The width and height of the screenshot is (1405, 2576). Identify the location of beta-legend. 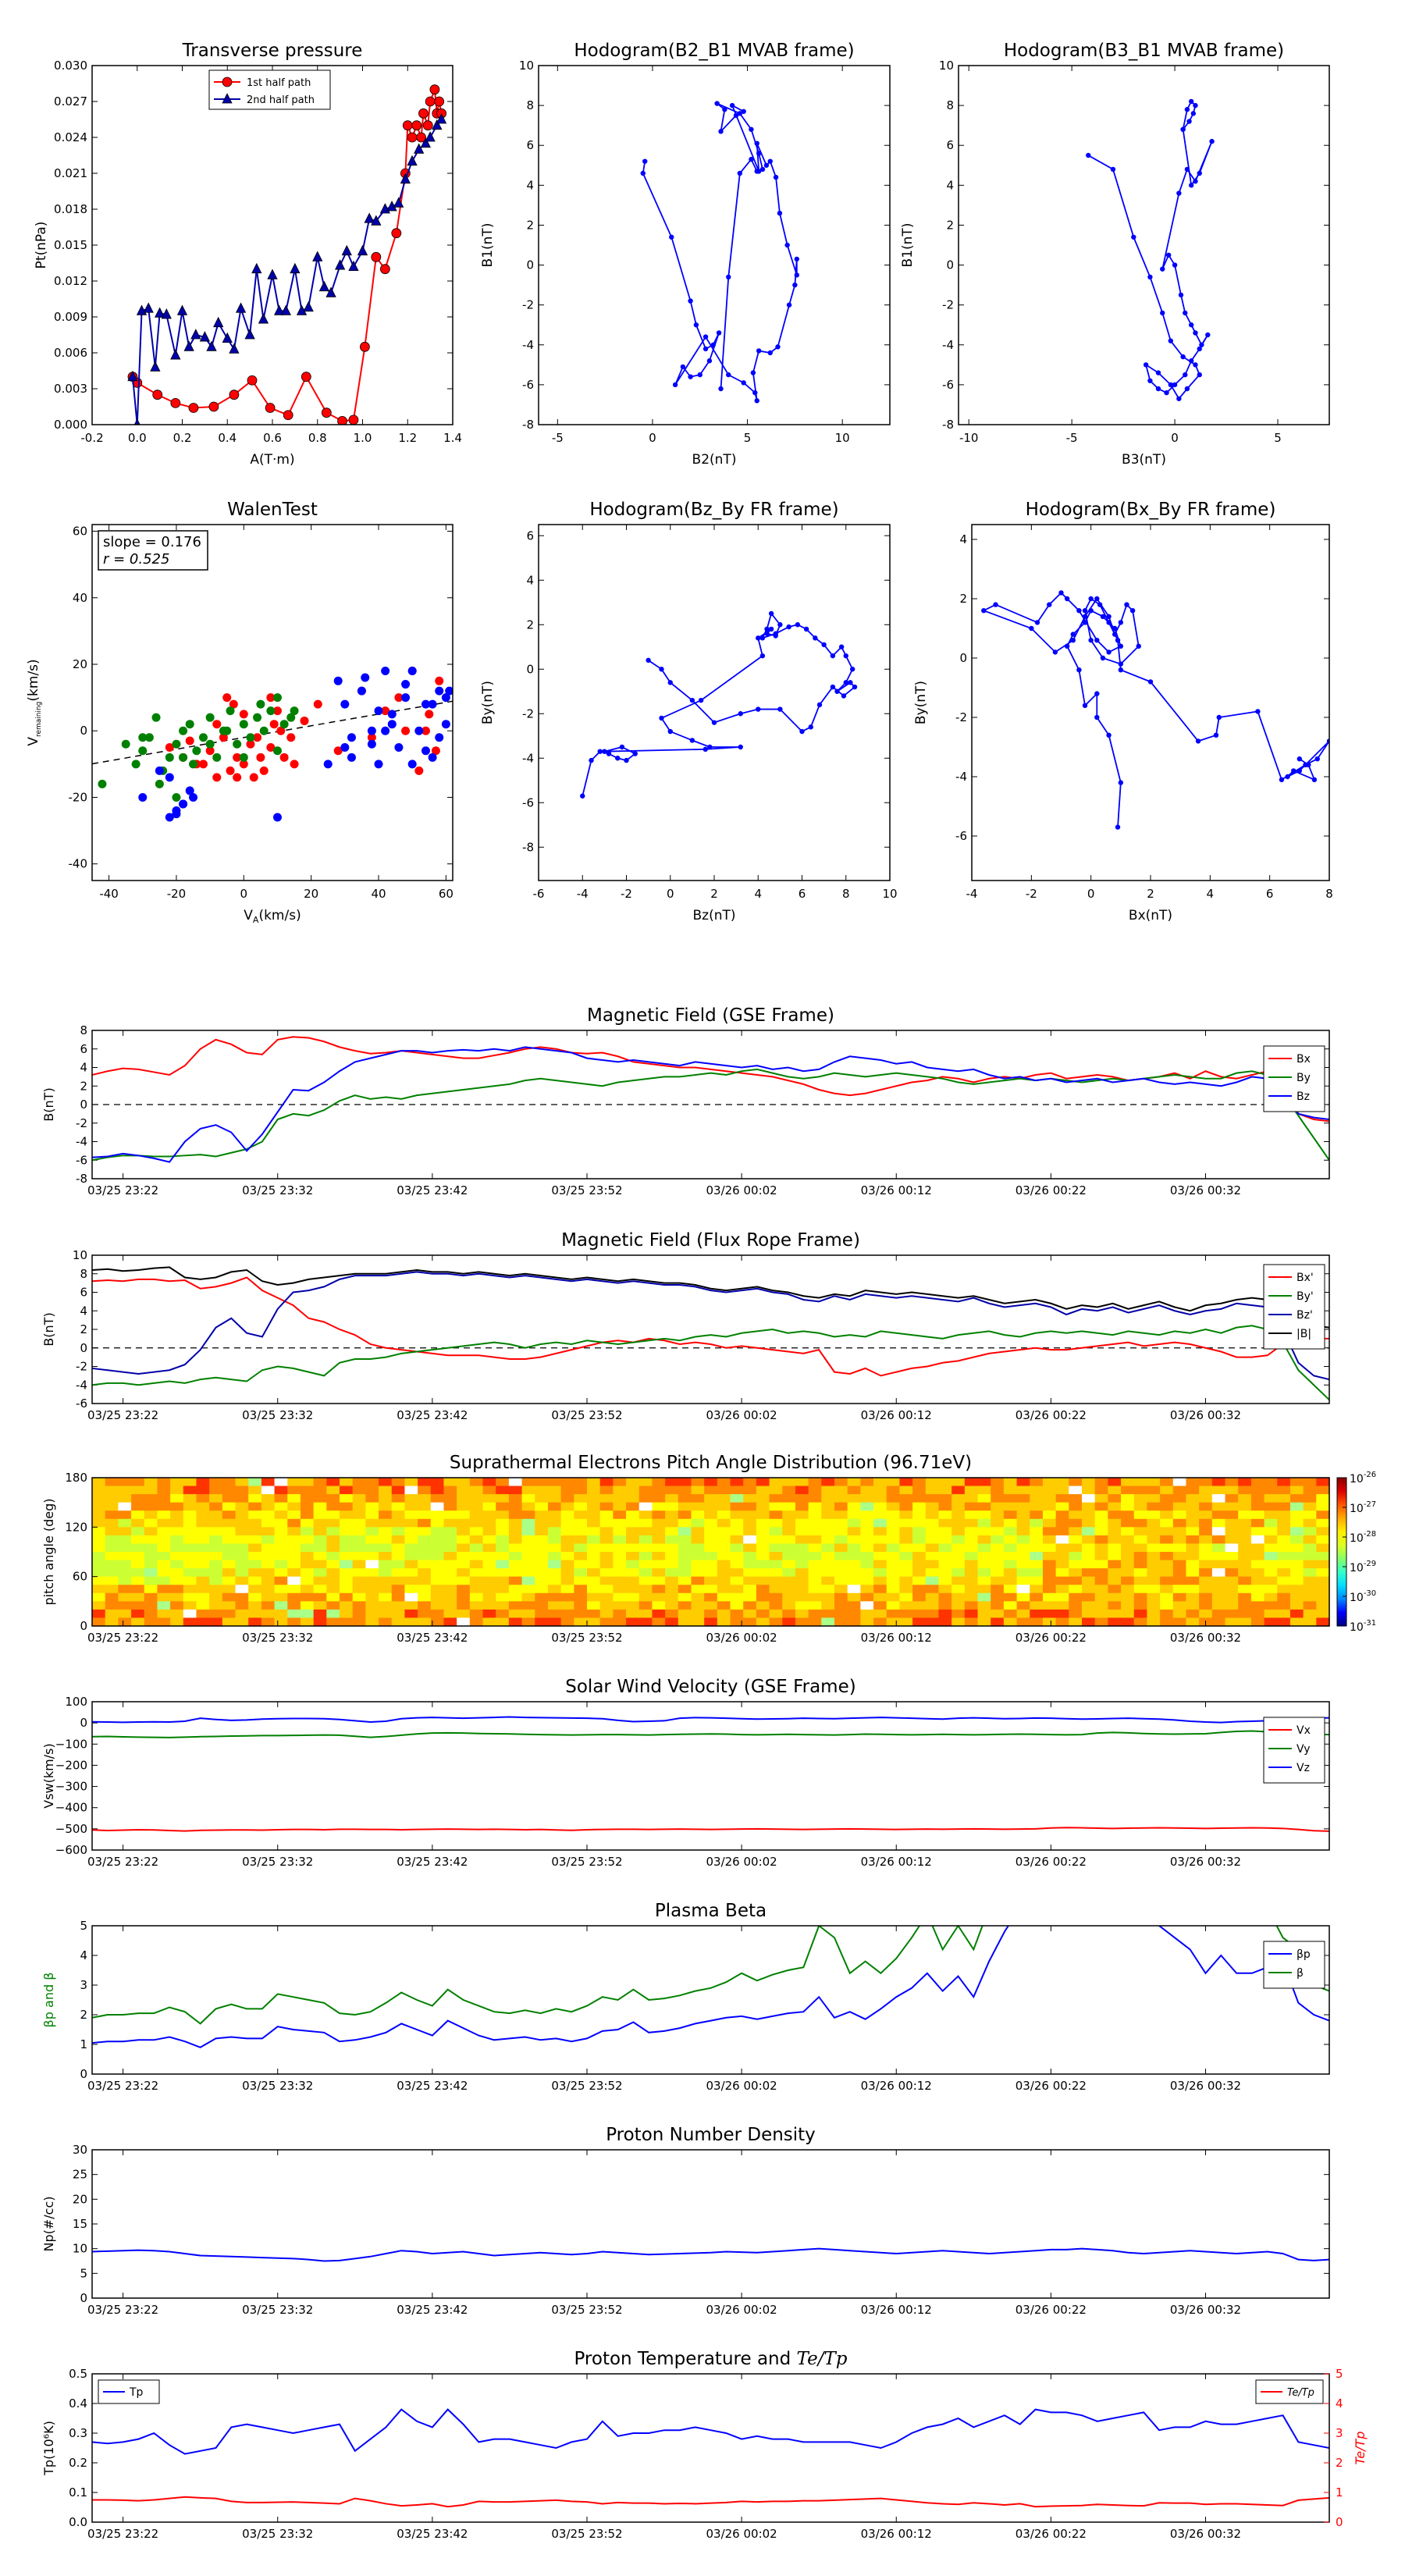
(1294, 1965).